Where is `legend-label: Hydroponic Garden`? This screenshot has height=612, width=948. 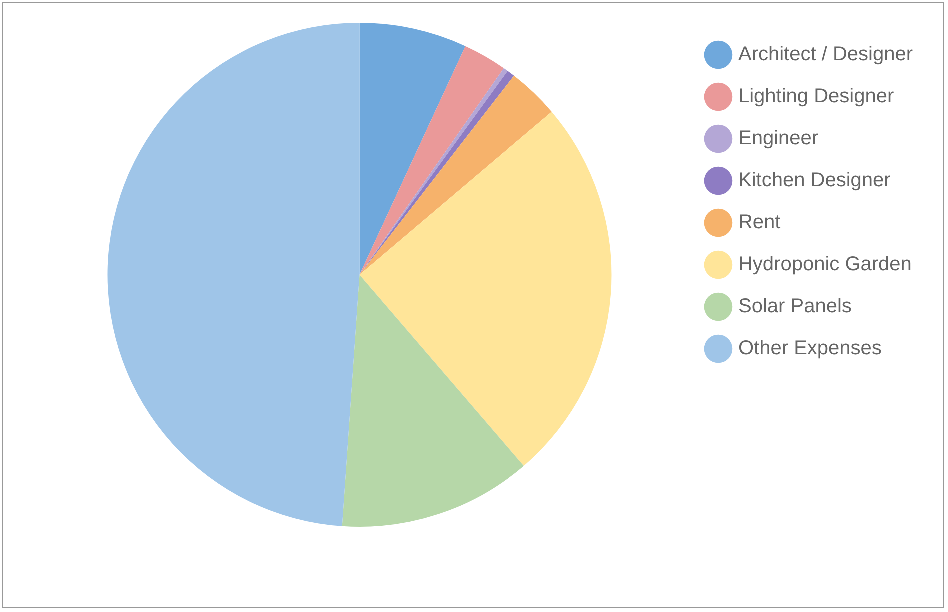 legend-label: Hydroponic Garden is located at coordinates (825, 265).